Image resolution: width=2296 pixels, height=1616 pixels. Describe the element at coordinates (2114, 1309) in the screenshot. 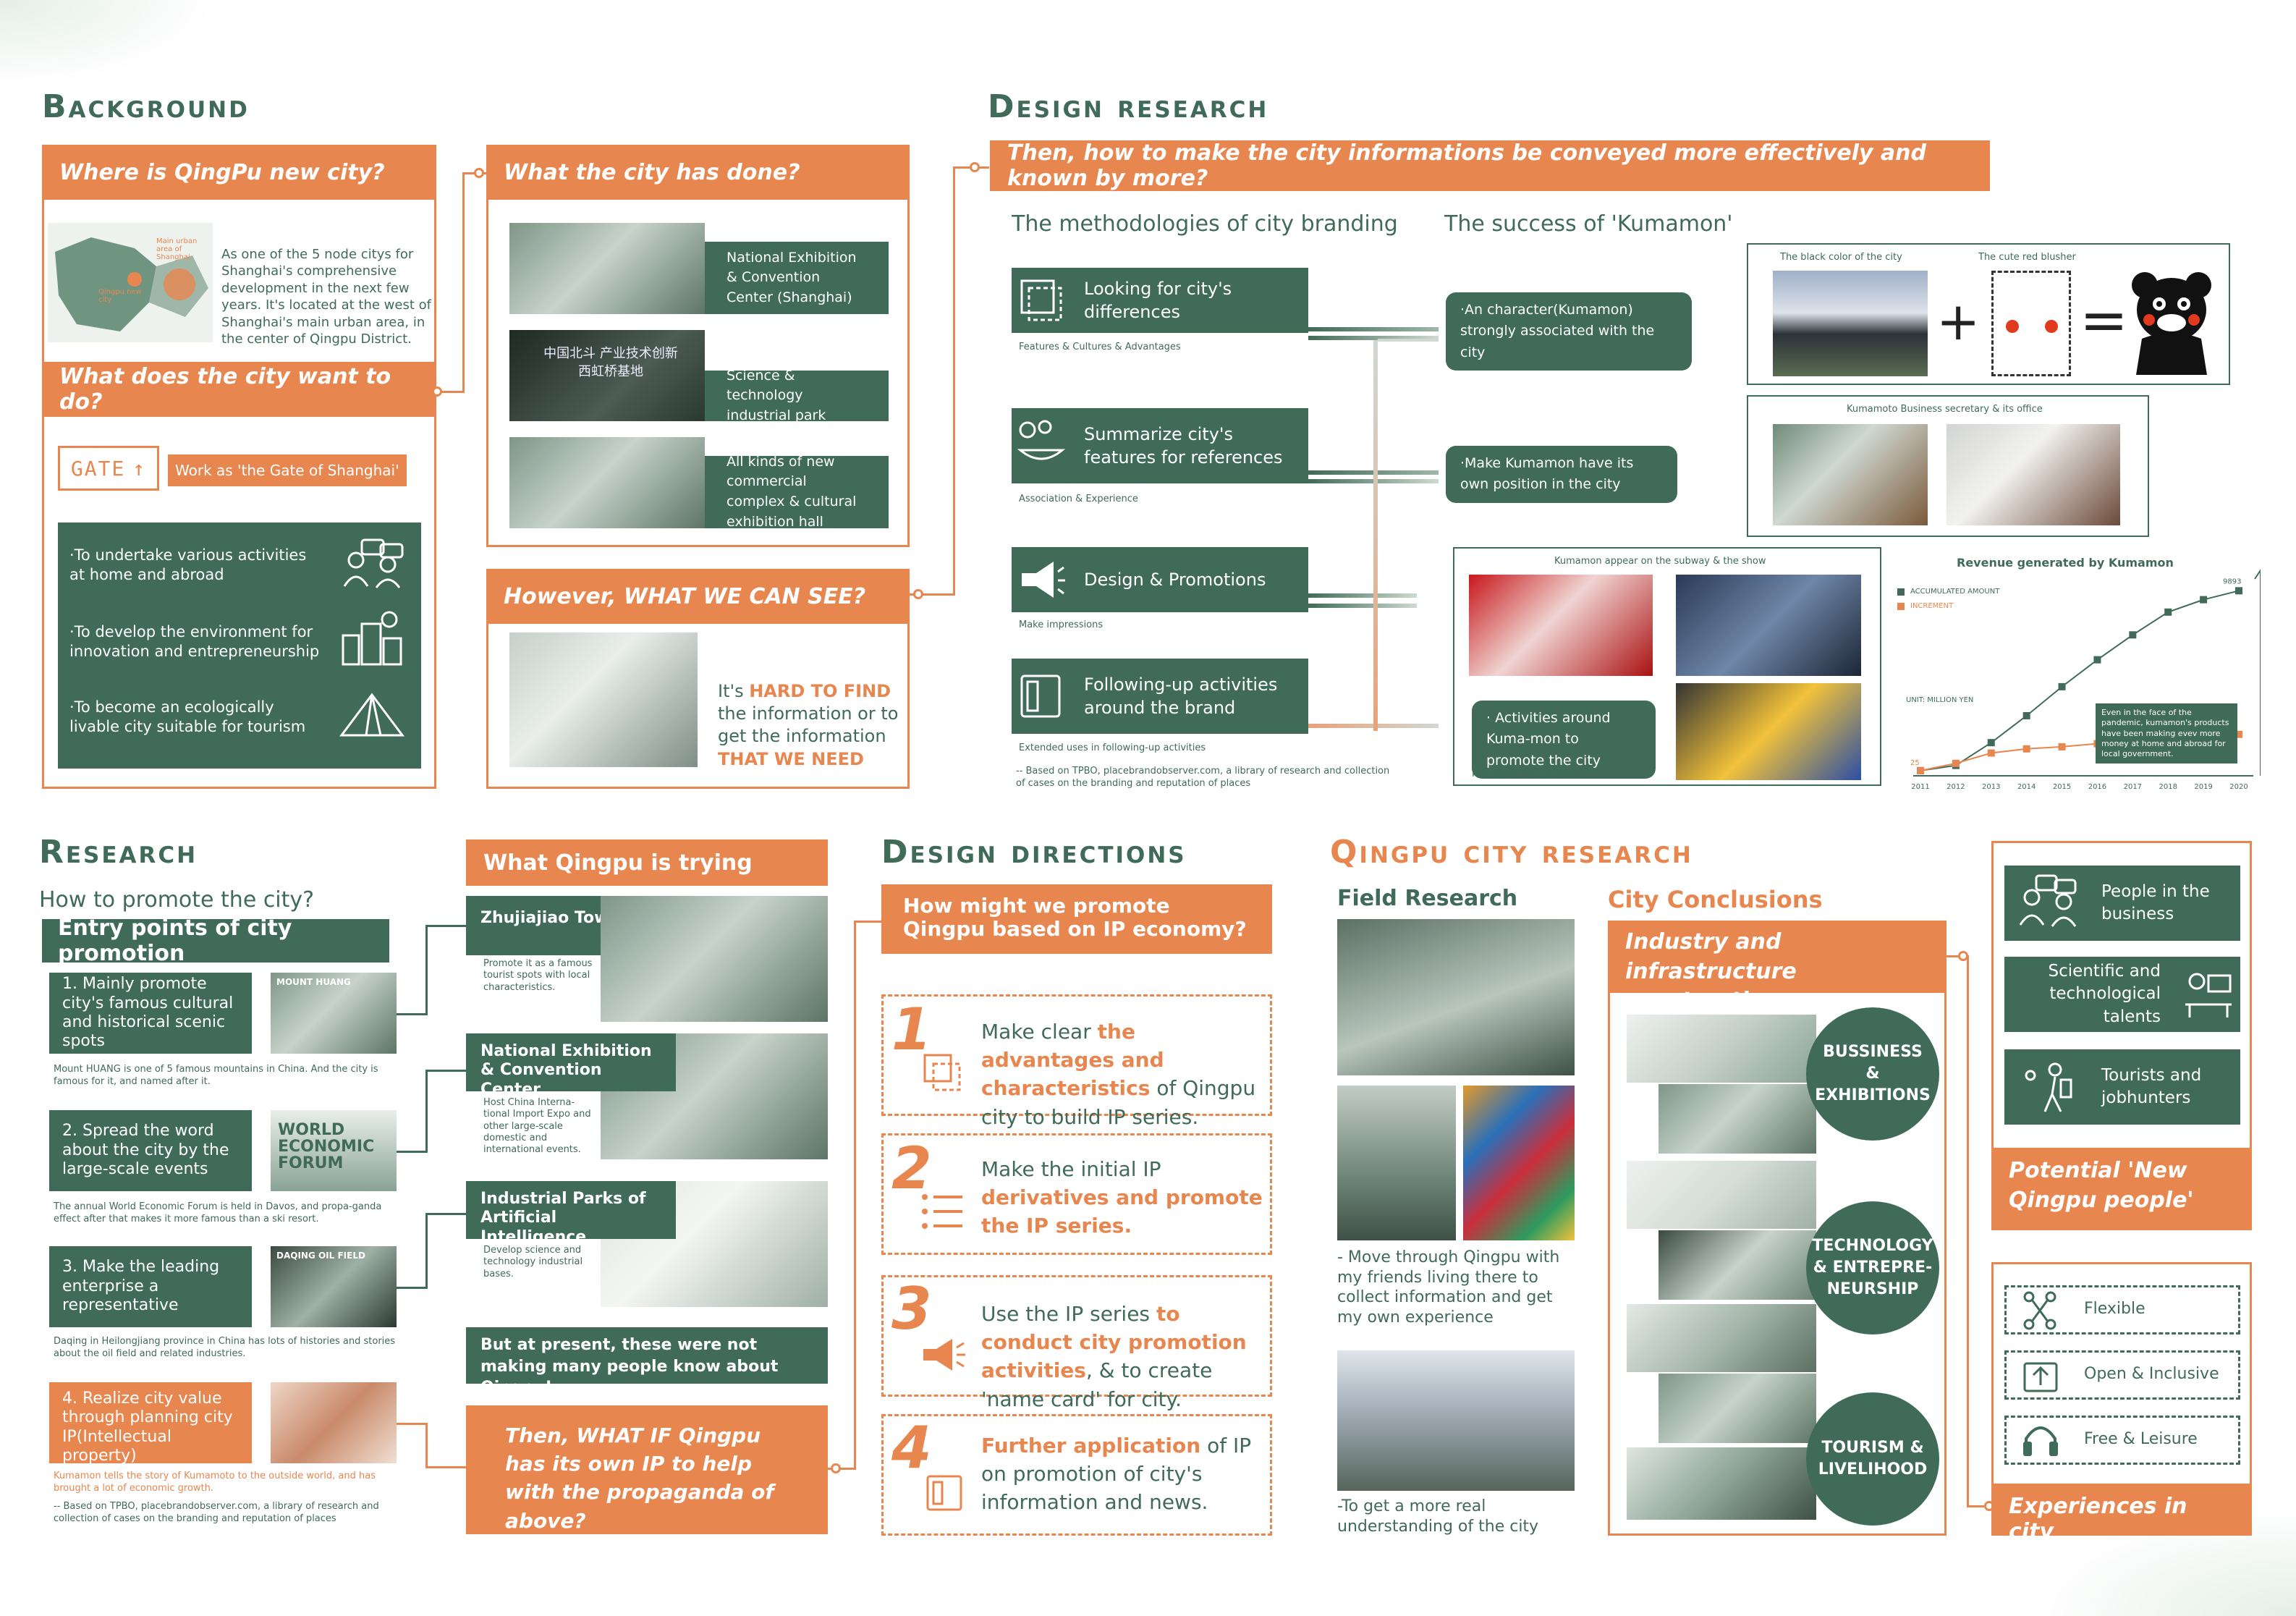

I see `experience-flexible-label: Flexible` at that location.